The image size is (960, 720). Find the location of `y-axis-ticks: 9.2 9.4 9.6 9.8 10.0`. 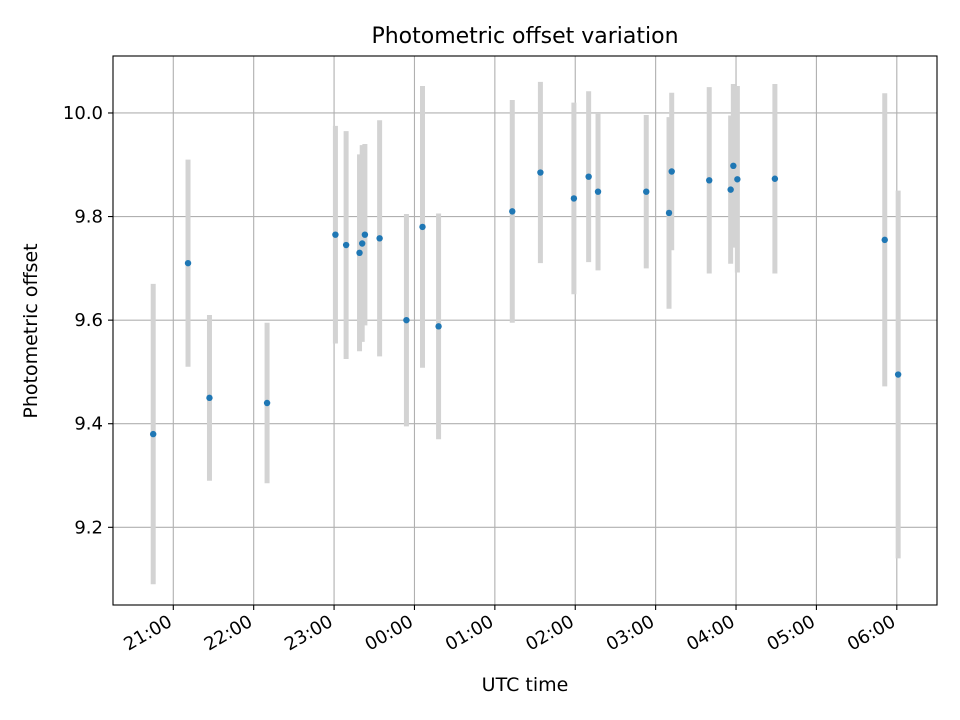

y-axis-ticks: 9.2 9.4 9.6 9.8 10.0 is located at coordinates (88, 320).